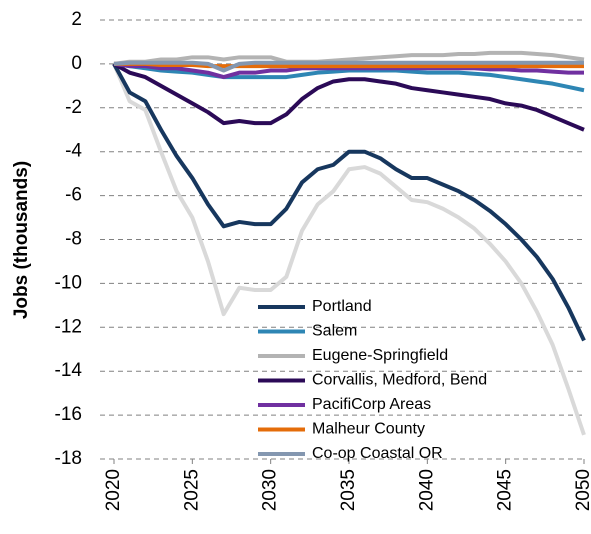  I want to click on x-tick-label: 2030, so click(270, 490).